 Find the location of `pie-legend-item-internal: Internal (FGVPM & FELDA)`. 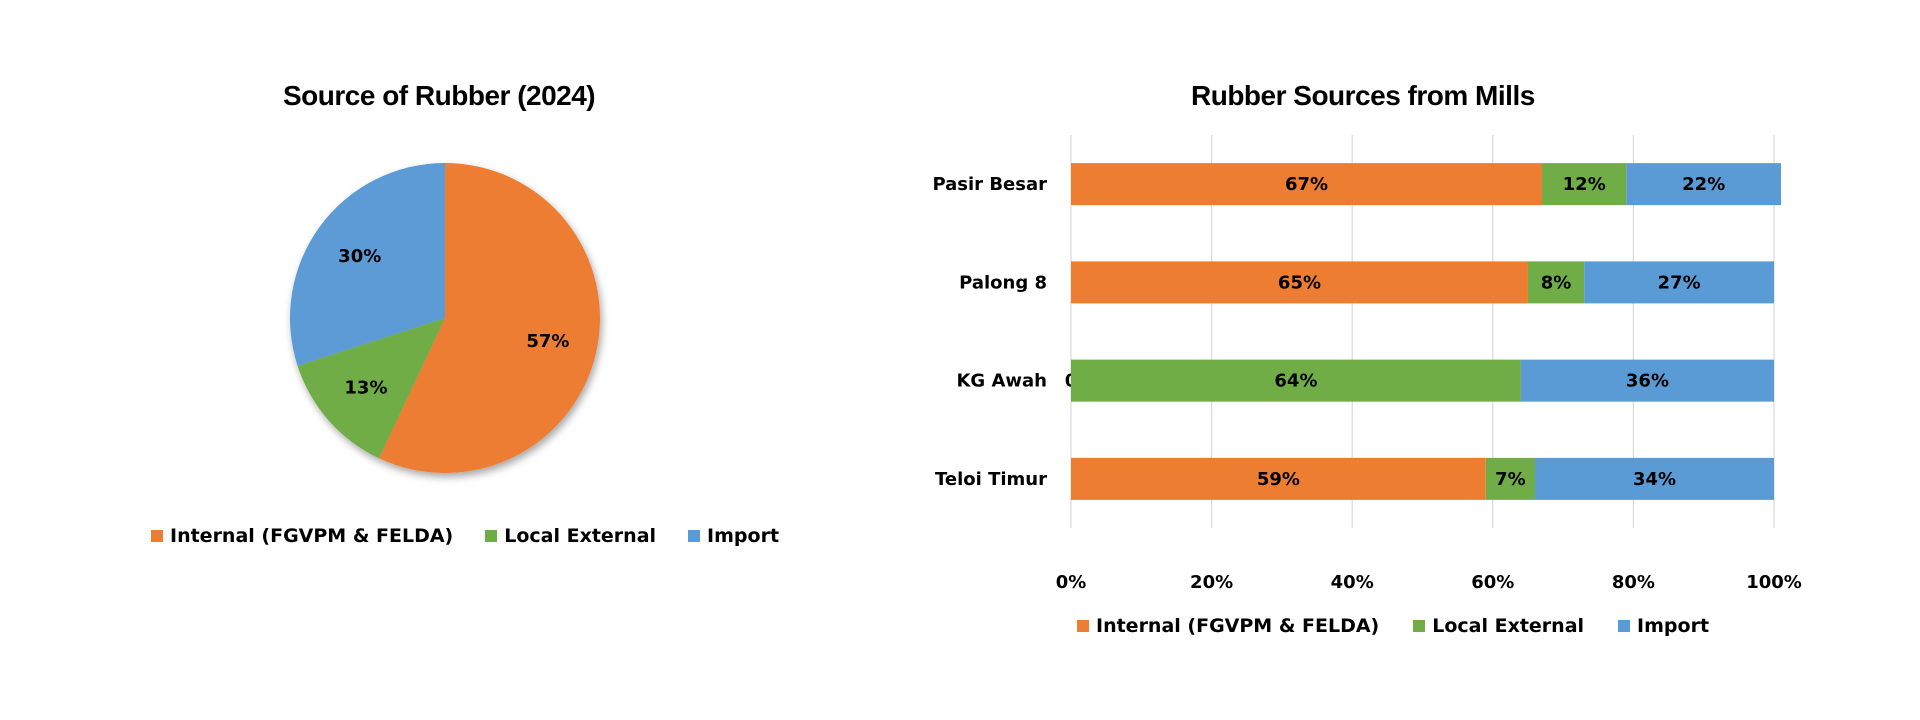

pie-legend-item-internal: Internal (FGVPM & FELDA) is located at coordinates (302, 536).